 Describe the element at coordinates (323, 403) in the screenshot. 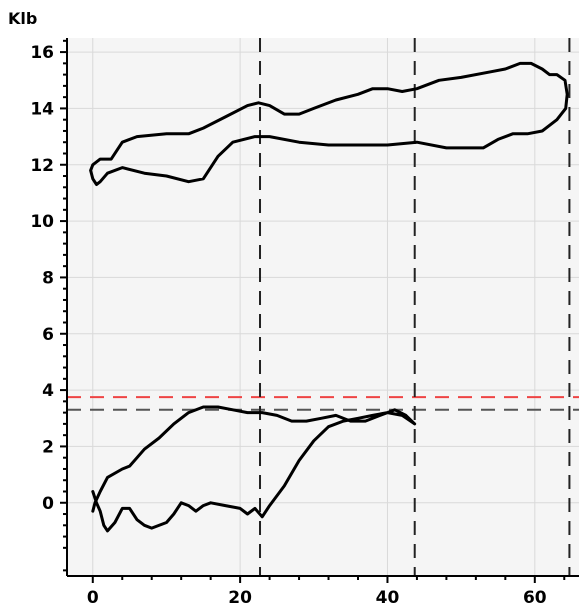

I see `horizontal-reference-lines` at that location.